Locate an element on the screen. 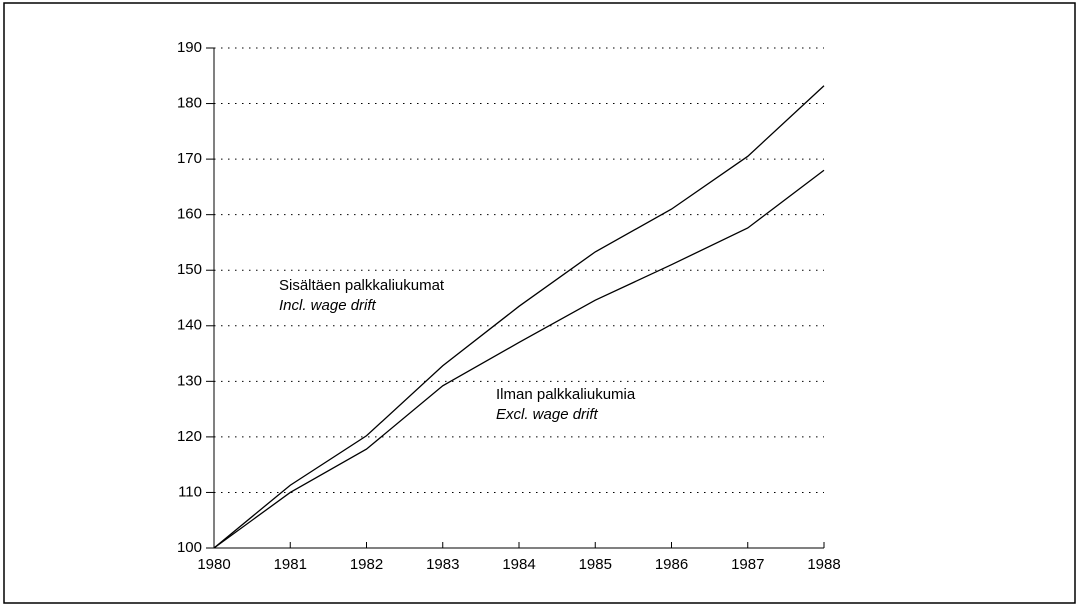 The width and height of the screenshot is (1079, 605). y-tick-label: 130 is located at coordinates (189, 380).